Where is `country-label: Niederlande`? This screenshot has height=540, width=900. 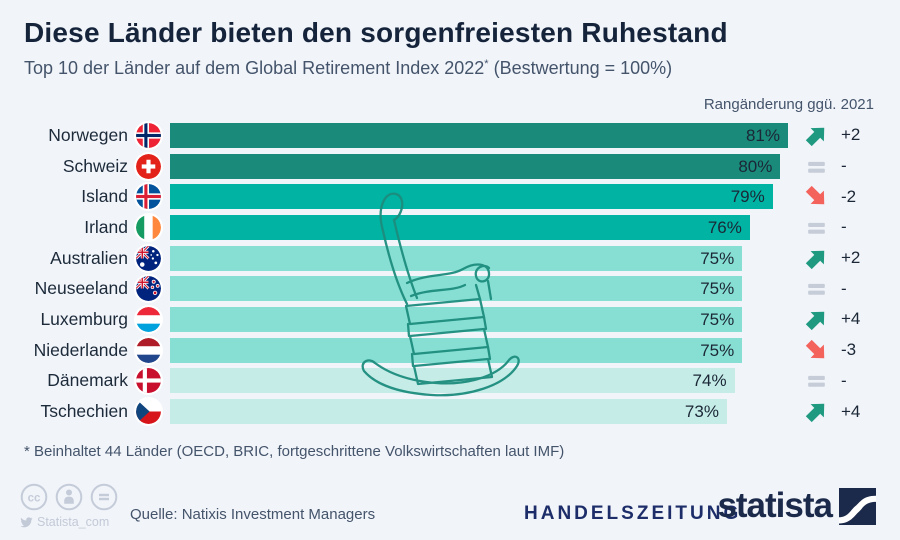 country-label: Niederlande is located at coordinates (80, 349).